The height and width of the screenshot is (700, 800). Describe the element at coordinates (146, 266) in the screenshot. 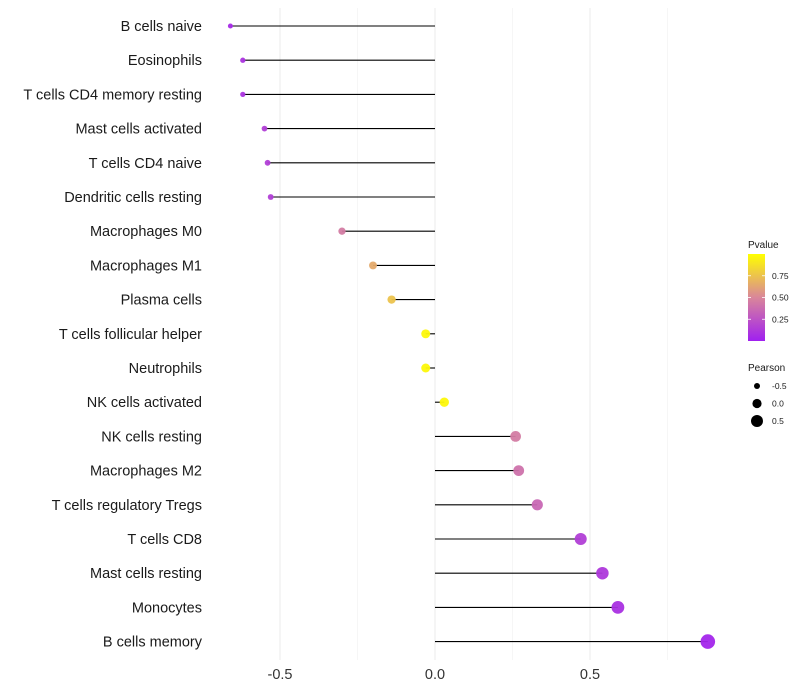

I see `category-label: Macrophages M1` at that location.